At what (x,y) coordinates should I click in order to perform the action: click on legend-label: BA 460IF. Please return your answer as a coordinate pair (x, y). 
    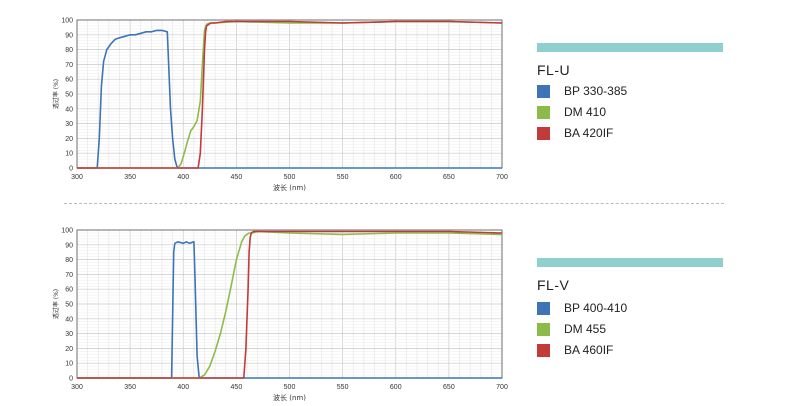
    Looking at the image, I should click on (589, 350).